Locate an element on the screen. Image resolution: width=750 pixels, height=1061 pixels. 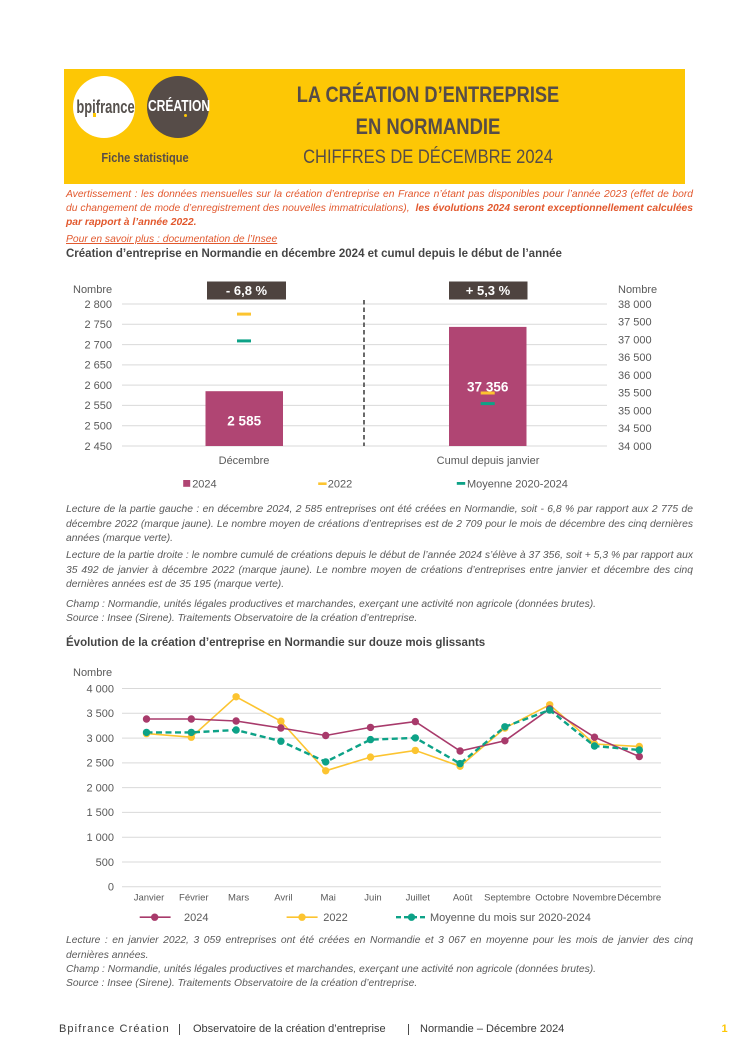
svg-text: 37 500 is located at coordinates (635, 323).